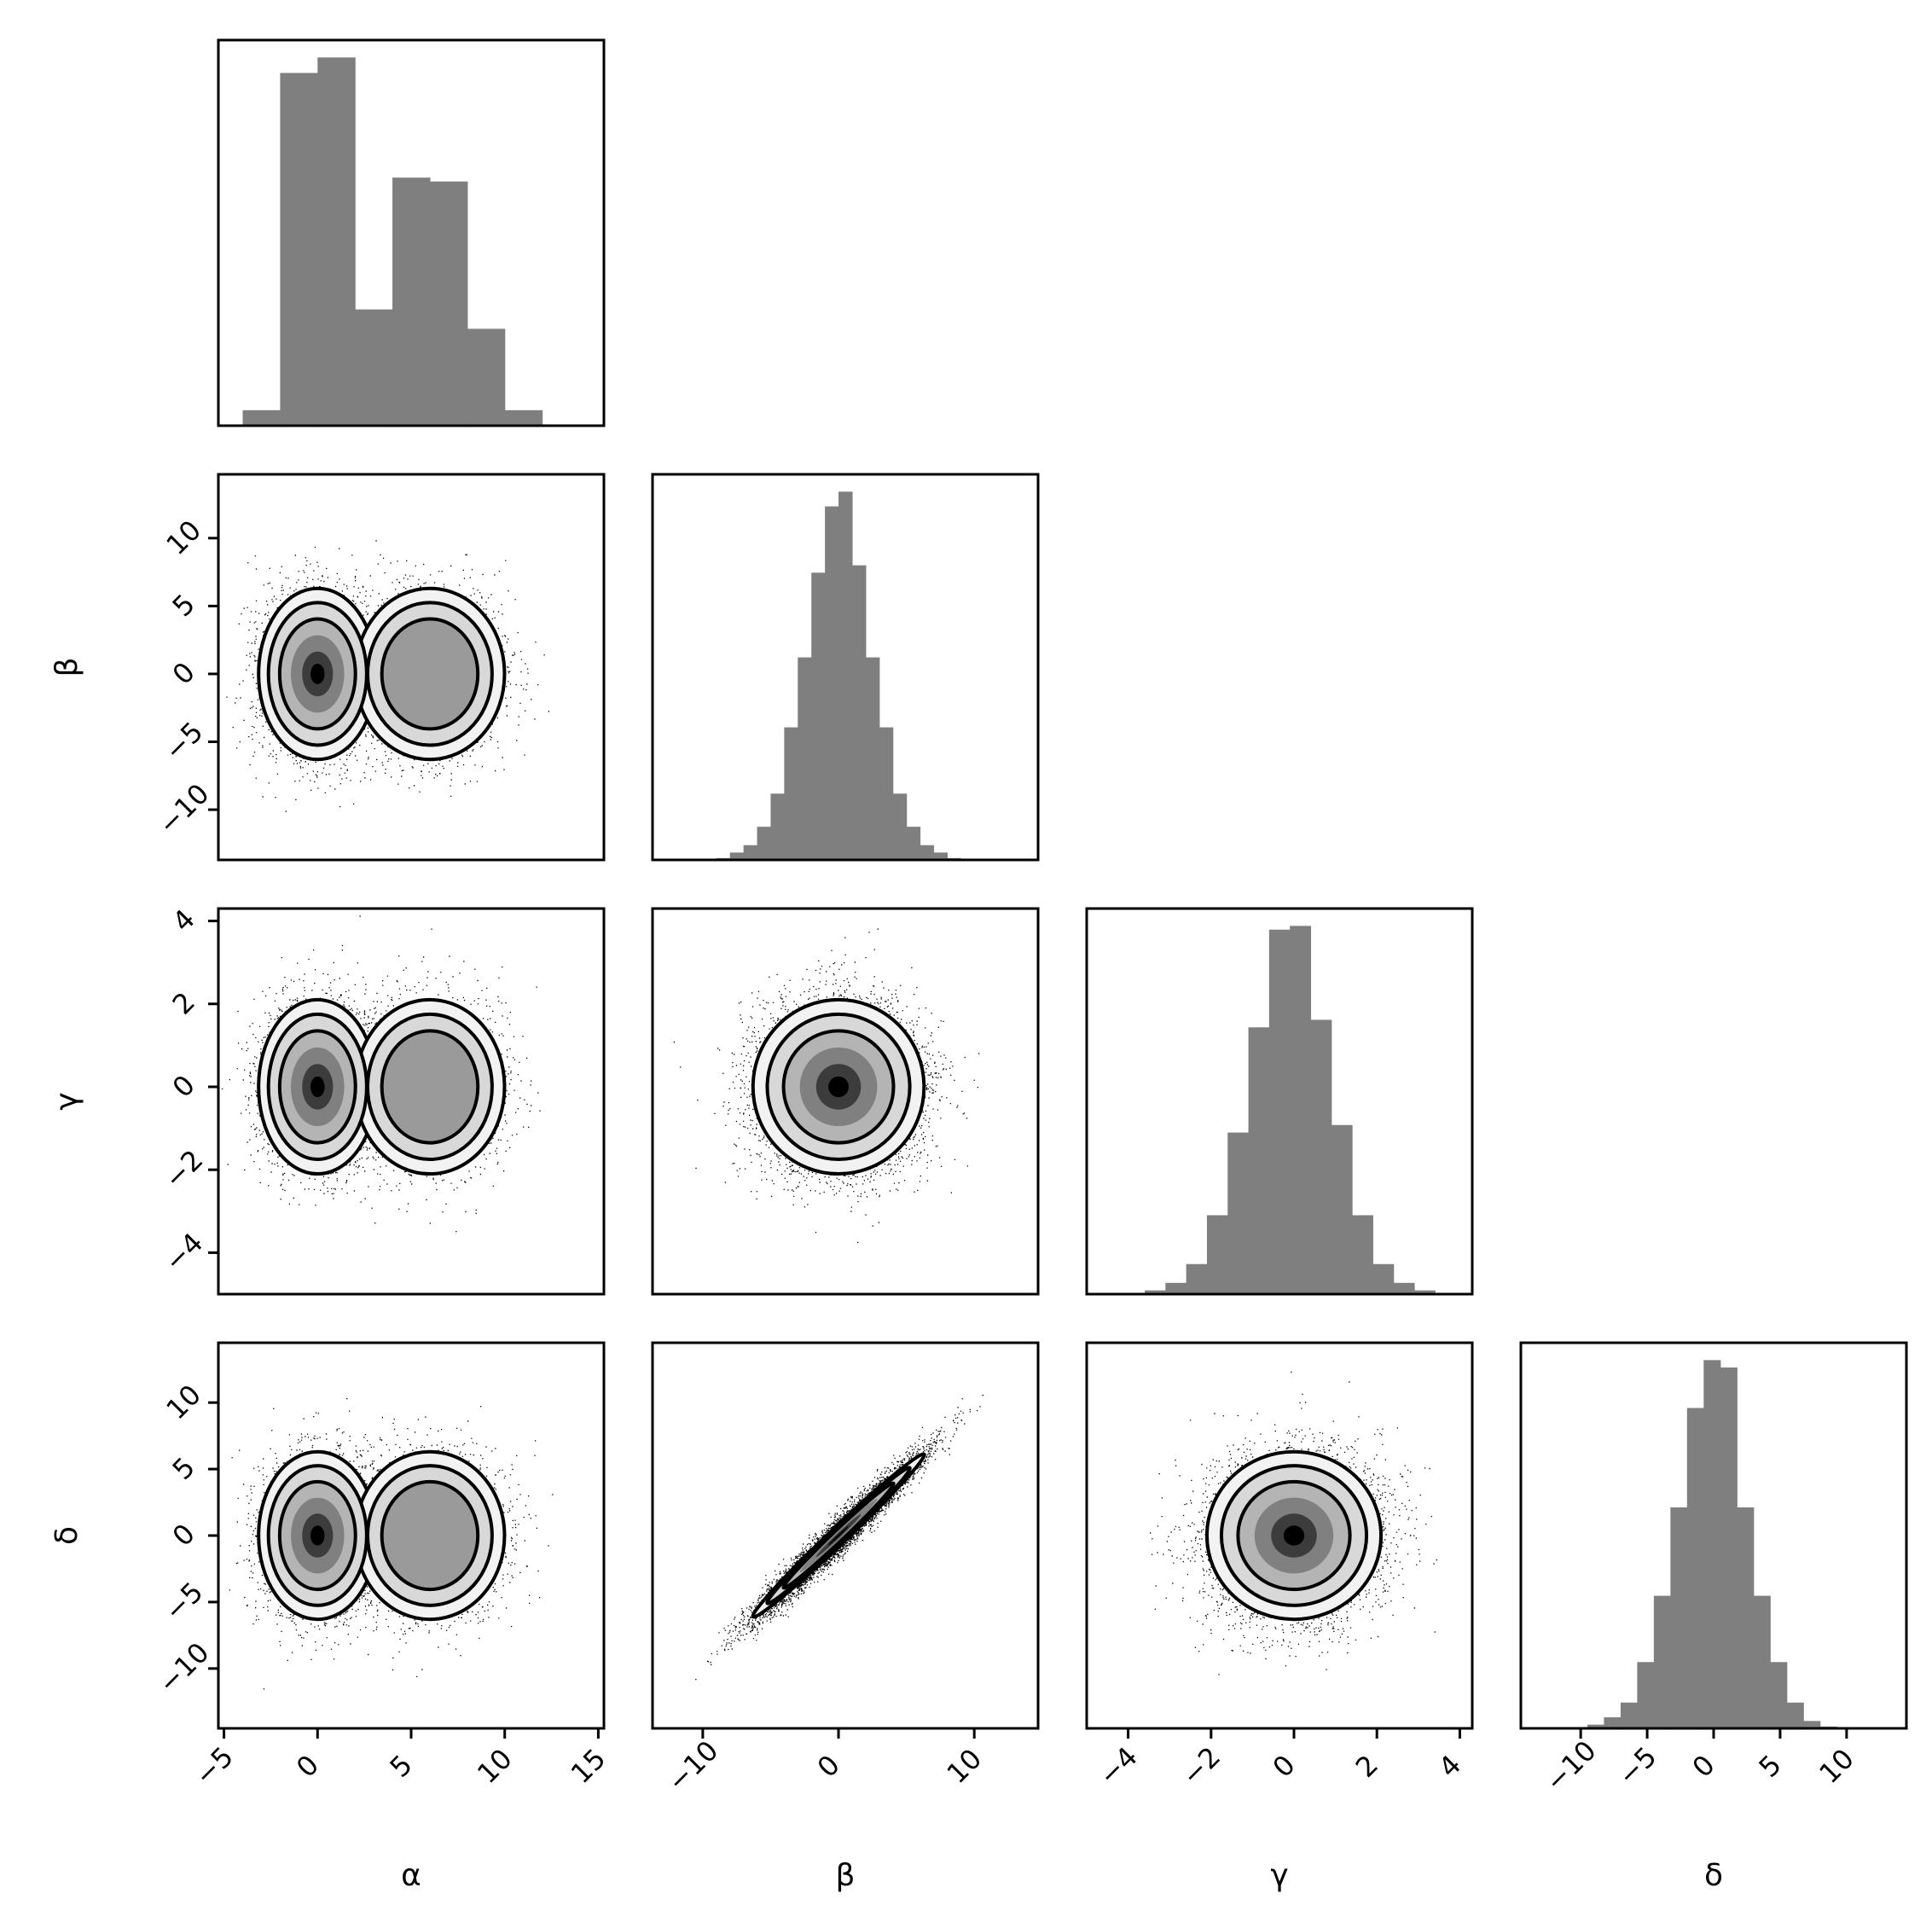 The height and width of the screenshot is (1922, 1932). What do you see at coordinates (66, 667) in the screenshot?
I see `y-axis-label-beta: β` at bounding box center [66, 667].